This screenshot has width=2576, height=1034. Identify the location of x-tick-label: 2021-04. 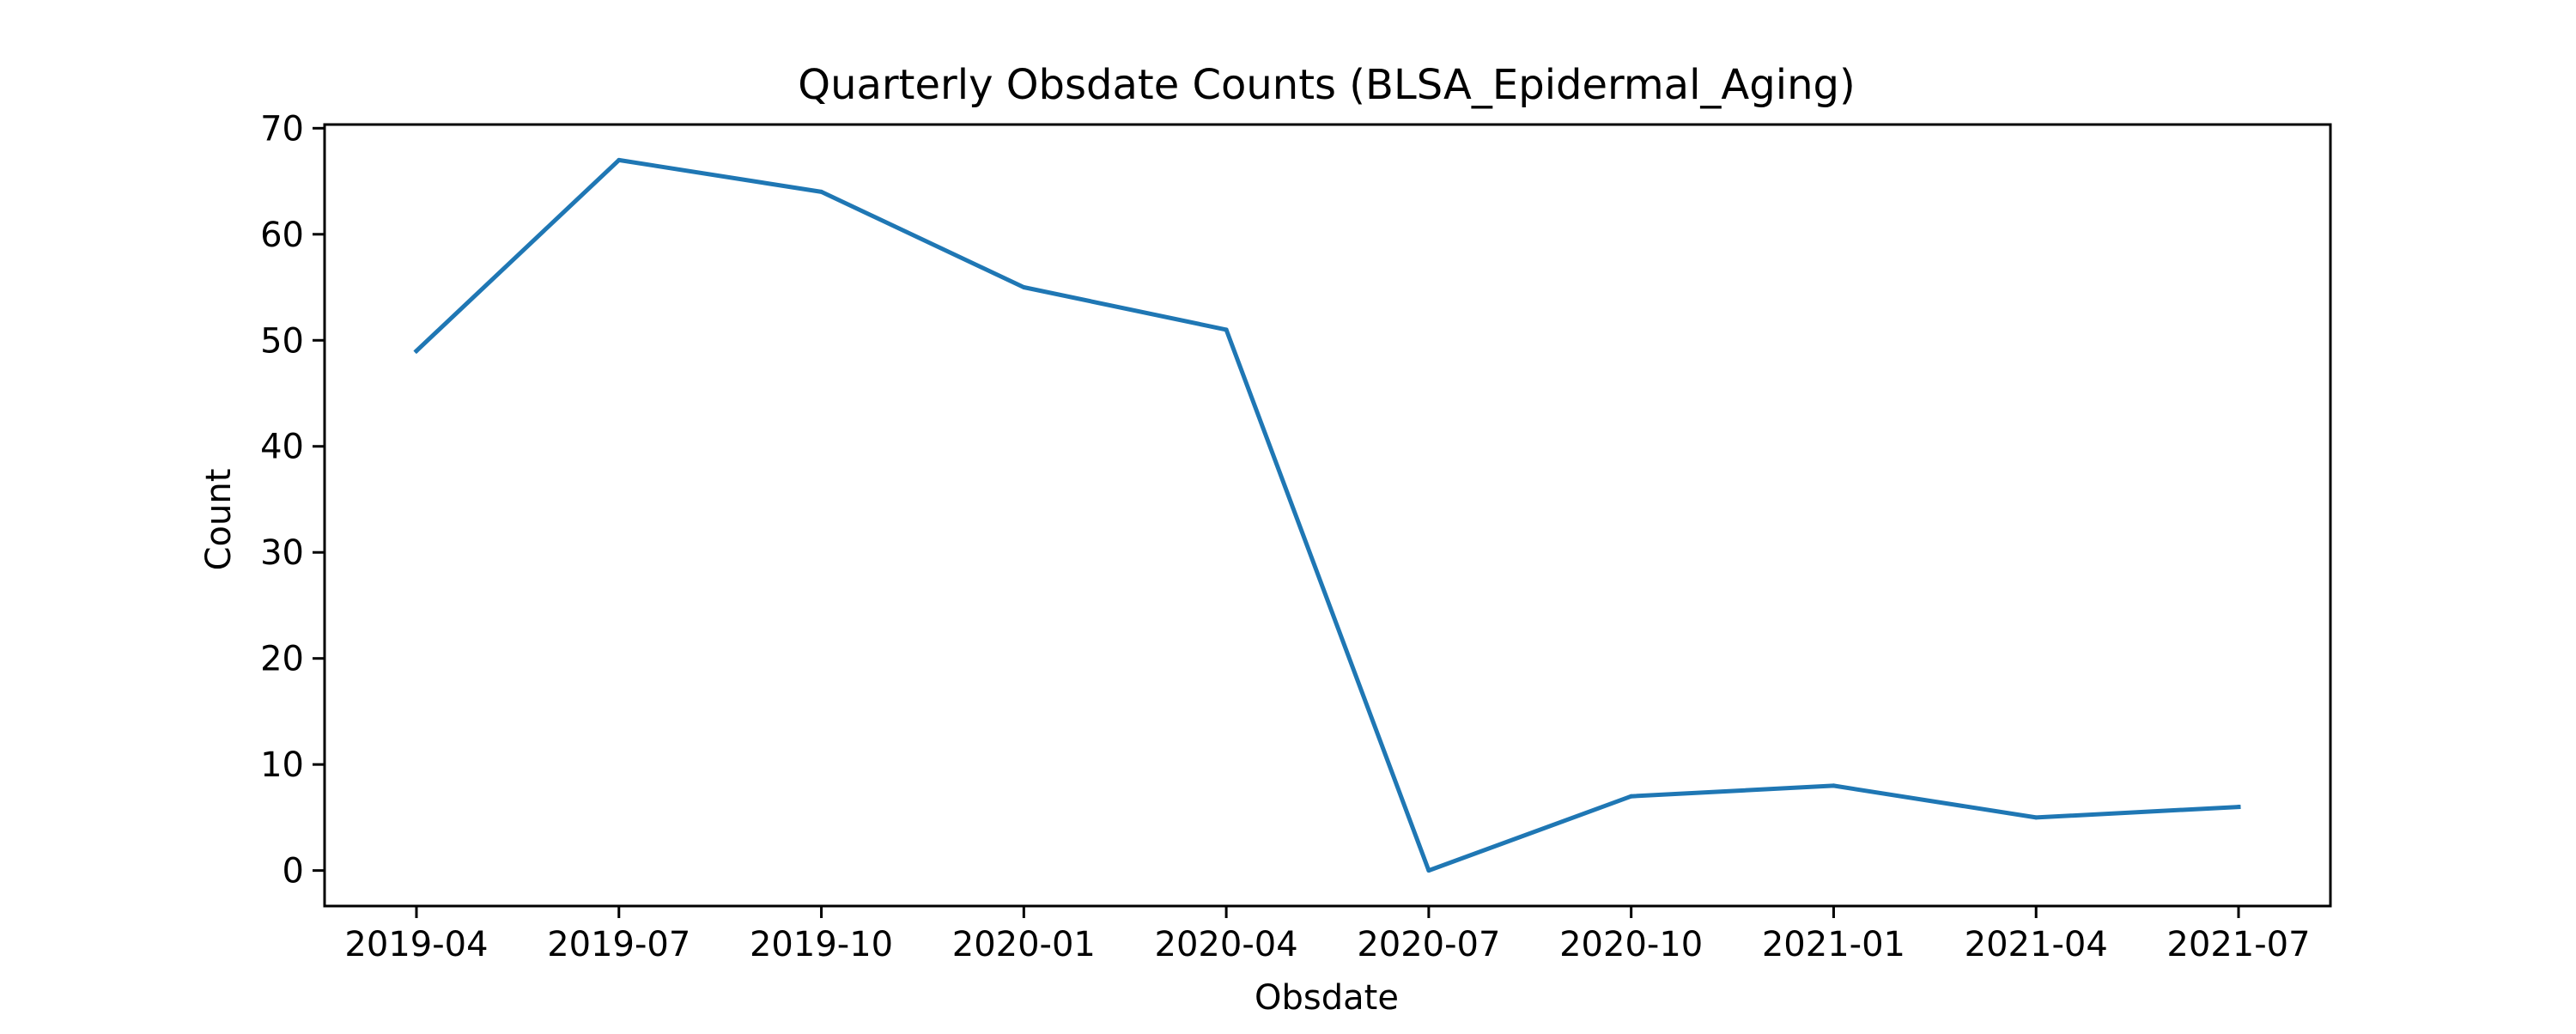
(2036, 944).